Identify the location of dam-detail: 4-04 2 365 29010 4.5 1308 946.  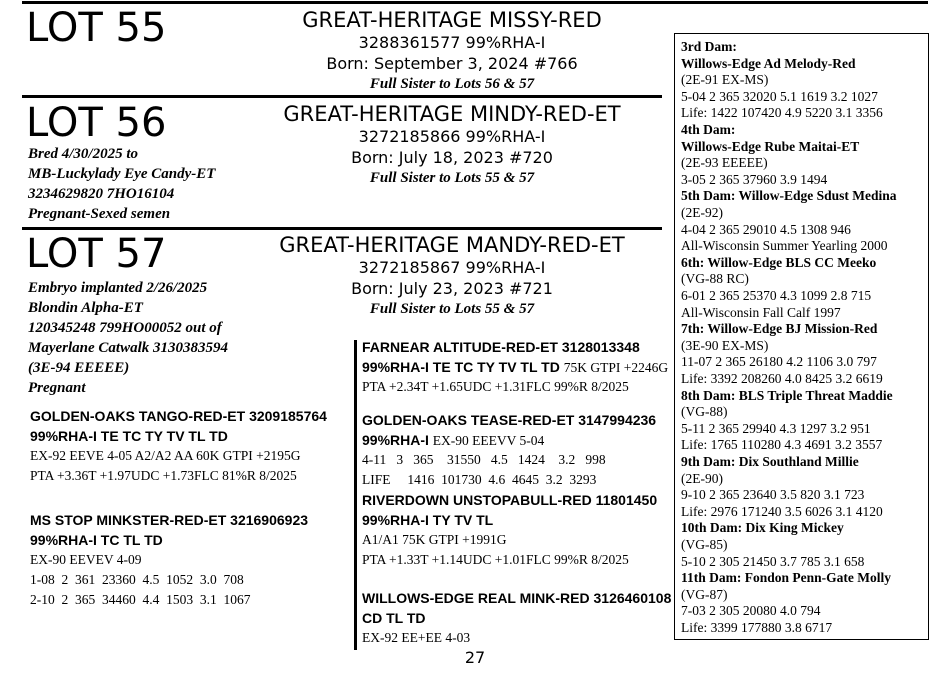
(766, 229).